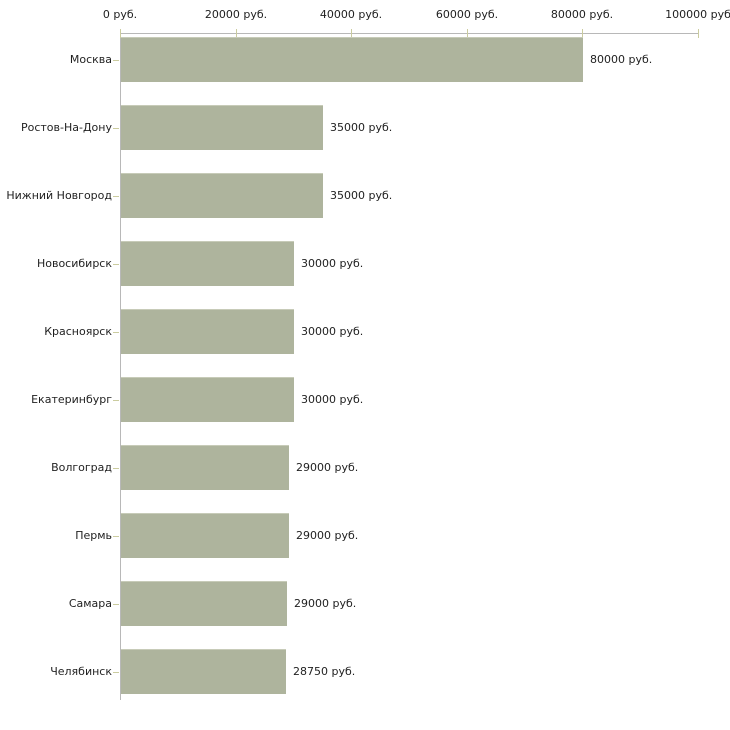 Image resolution: width=730 pixels, height=730 pixels. I want to click on value-label: 28750 руб., so click(324, 671).